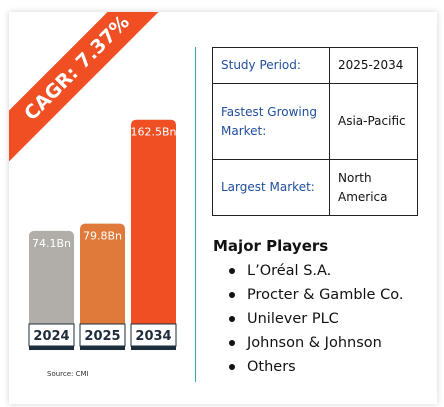 This screenshot has width=444, height=407. I want to click on player-name: L’Oréal S.A., so click(289, 271).